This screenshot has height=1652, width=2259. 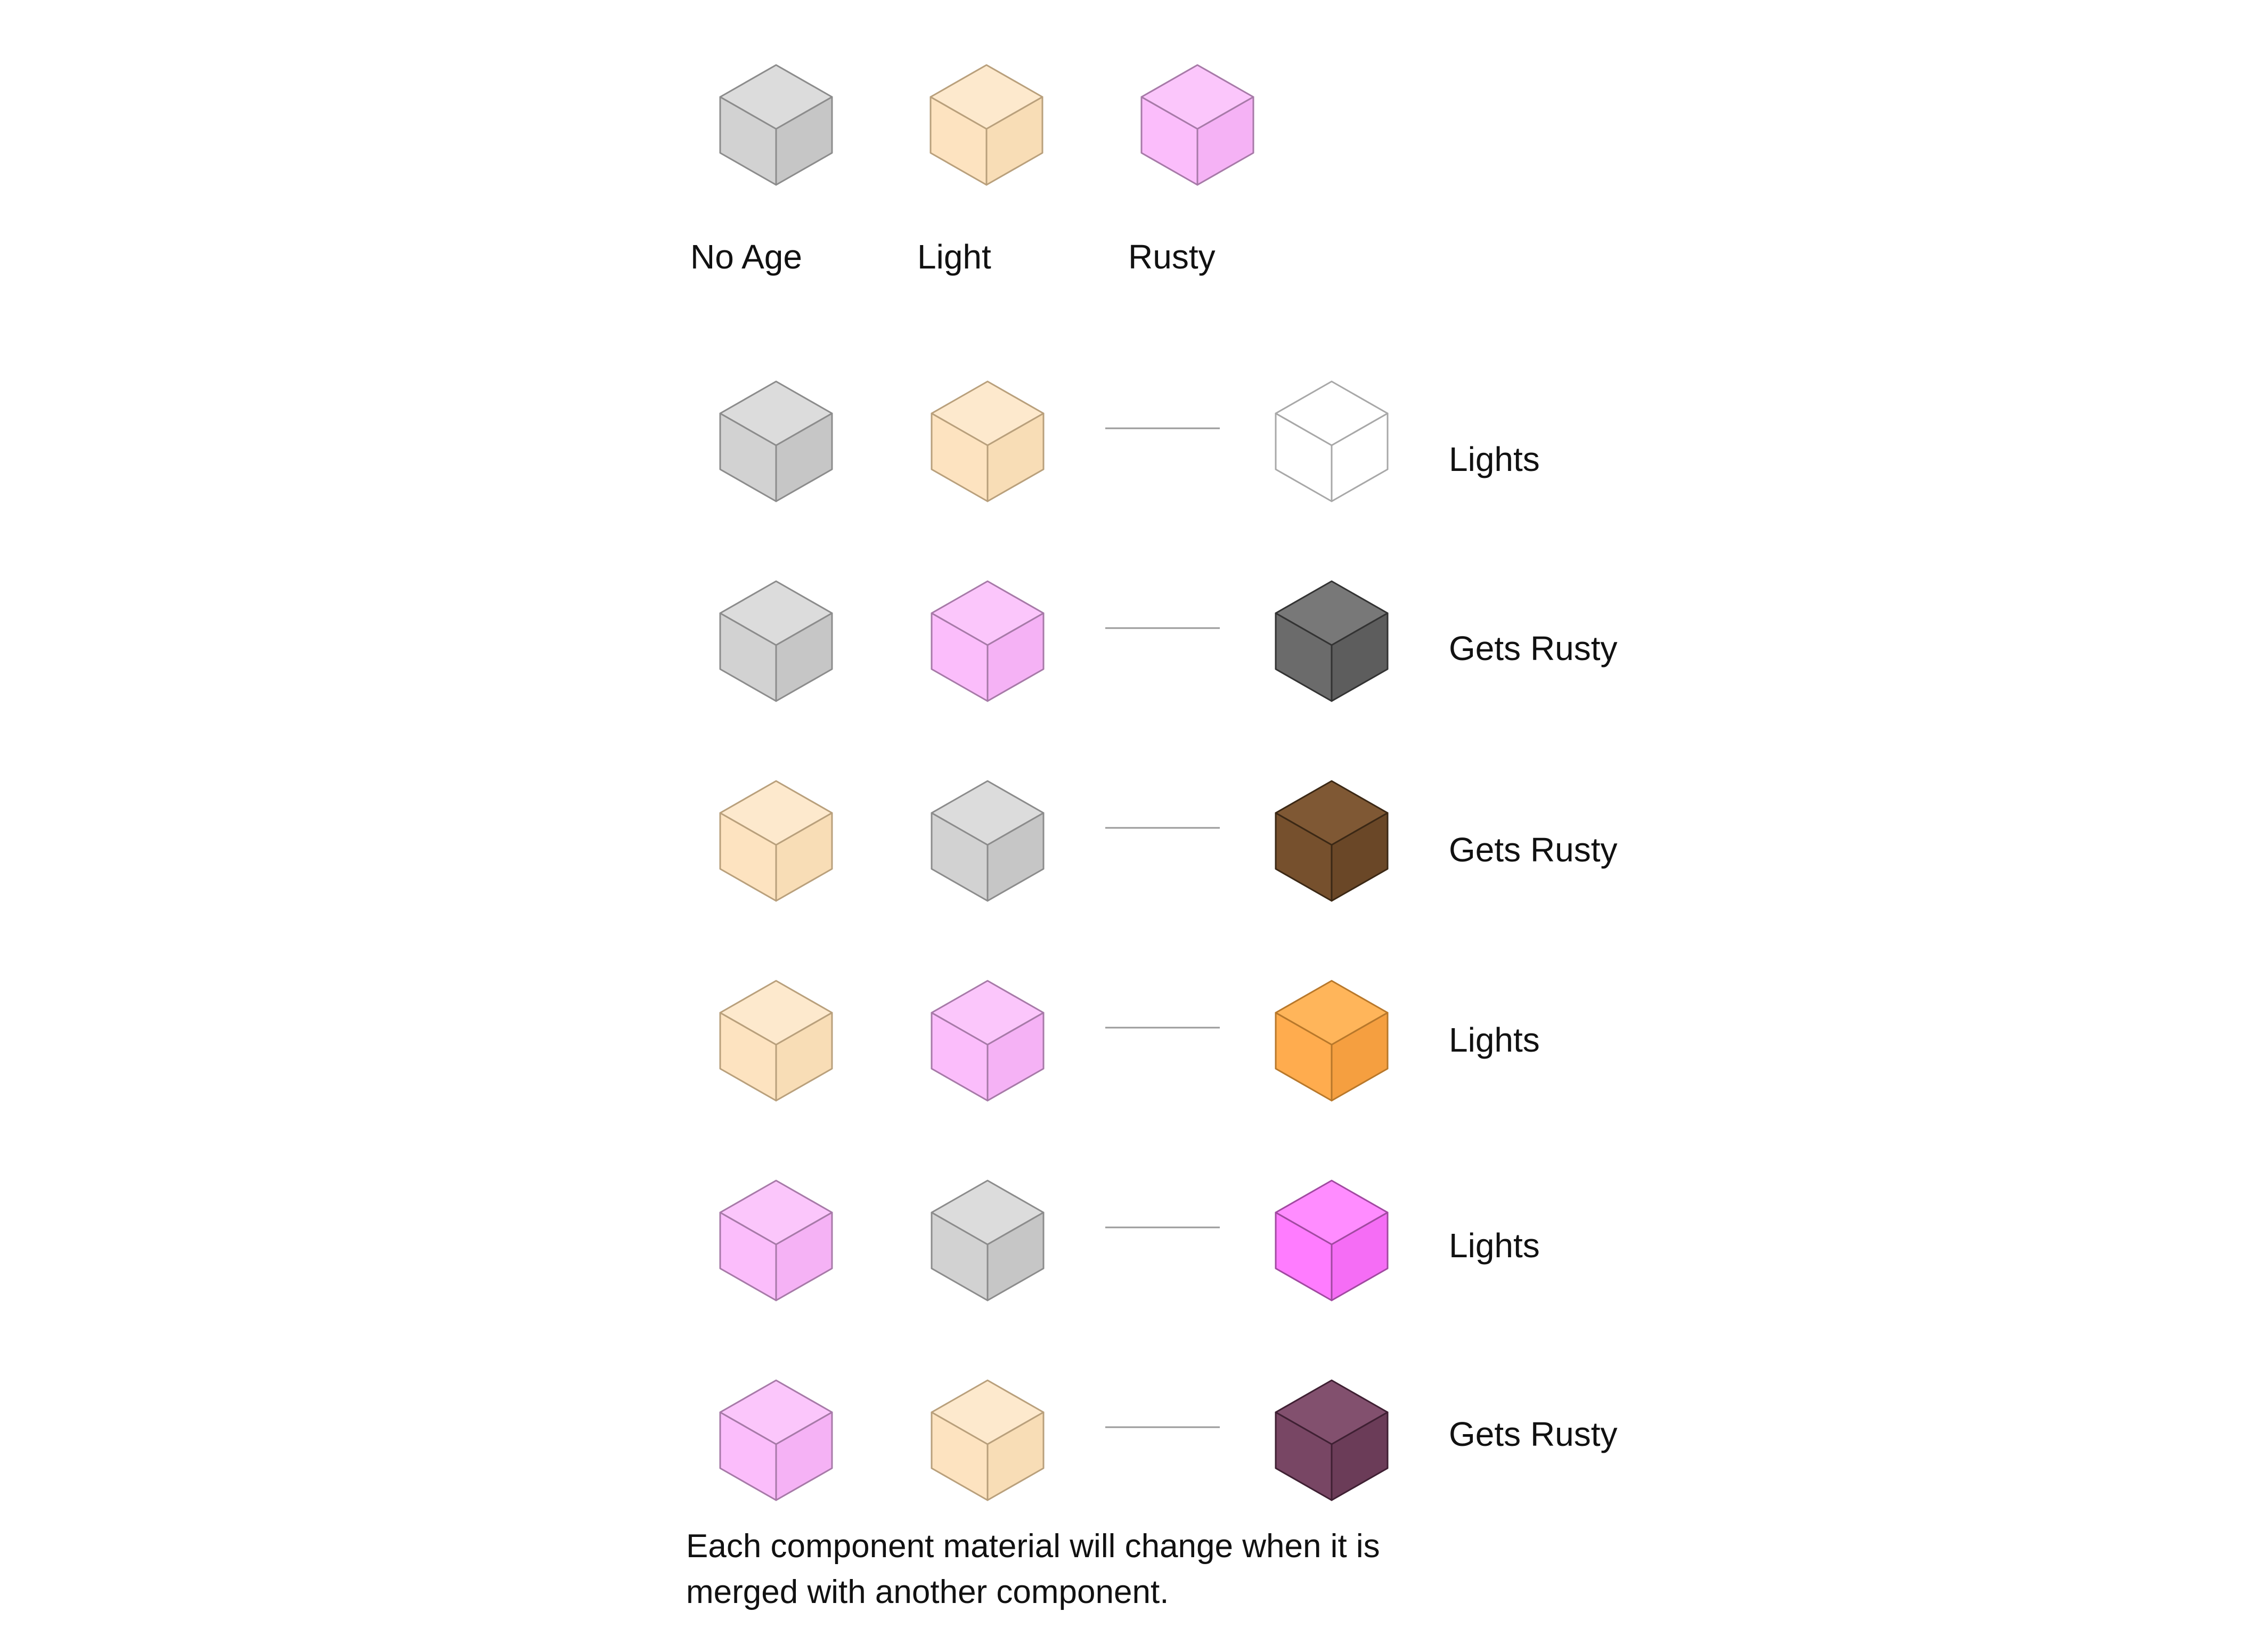 I want to click on input-cube-a-row-5-right-face, so click(x=804, y=1256).